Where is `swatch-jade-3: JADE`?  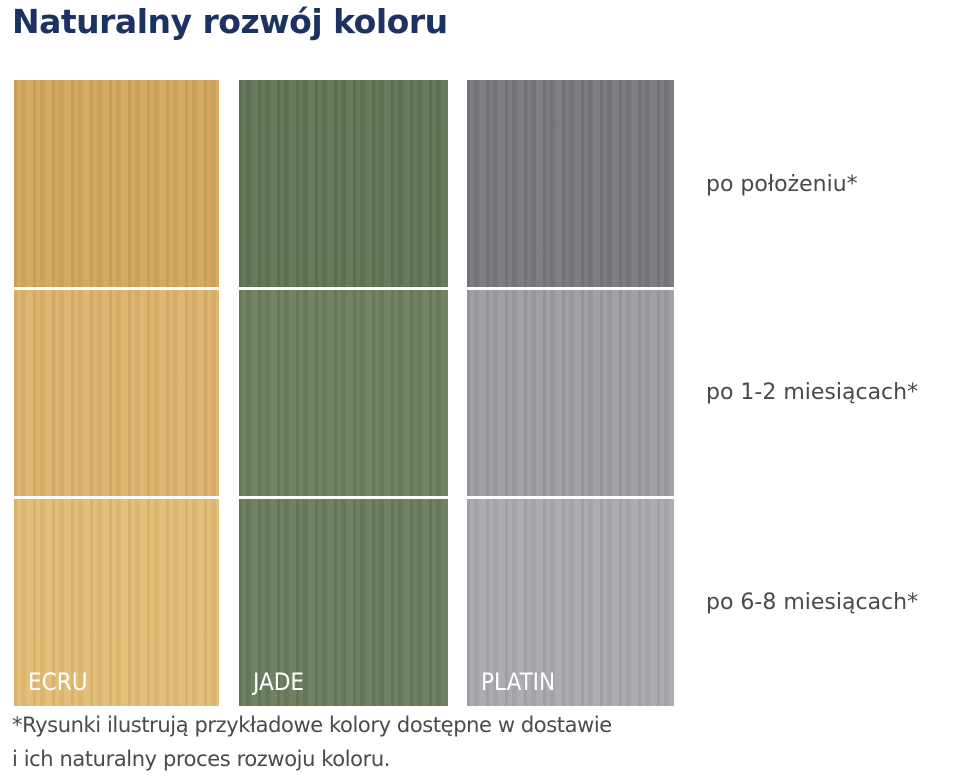 swatch-jade-3: JADE is located at coordinates (343, 602).